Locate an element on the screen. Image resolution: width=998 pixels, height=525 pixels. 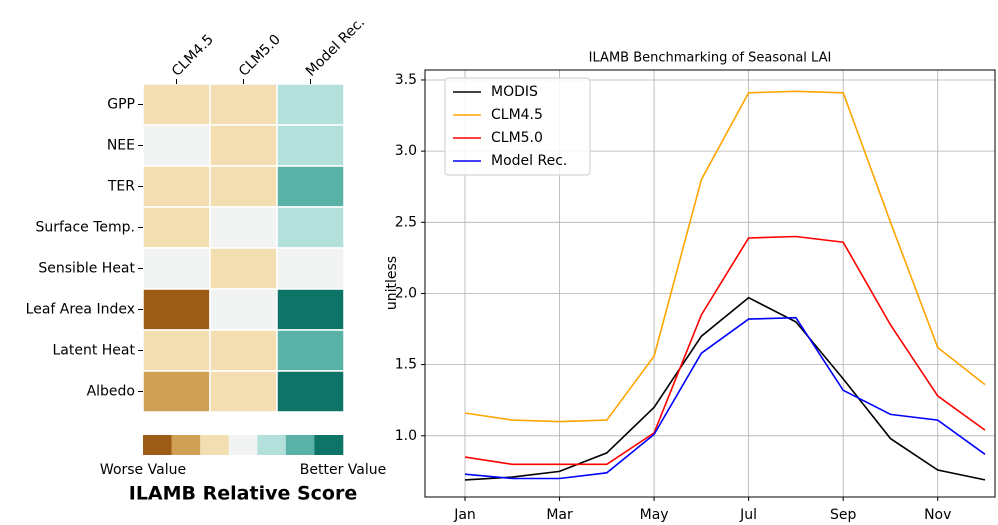
y-tick-label: Albedo is located at coordinates (111, 392).